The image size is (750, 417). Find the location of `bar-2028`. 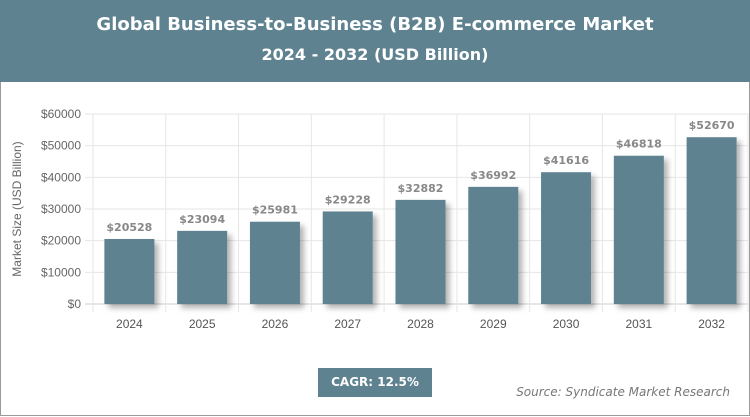

bar-2028 is located at coordinates (420, 251).